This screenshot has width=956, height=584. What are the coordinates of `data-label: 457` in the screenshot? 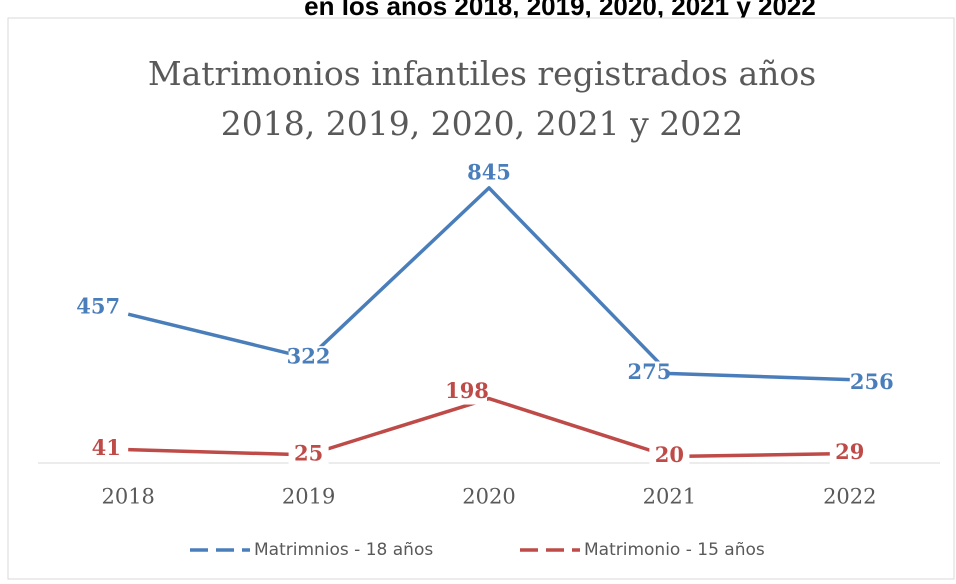 It's located at (98, 306).